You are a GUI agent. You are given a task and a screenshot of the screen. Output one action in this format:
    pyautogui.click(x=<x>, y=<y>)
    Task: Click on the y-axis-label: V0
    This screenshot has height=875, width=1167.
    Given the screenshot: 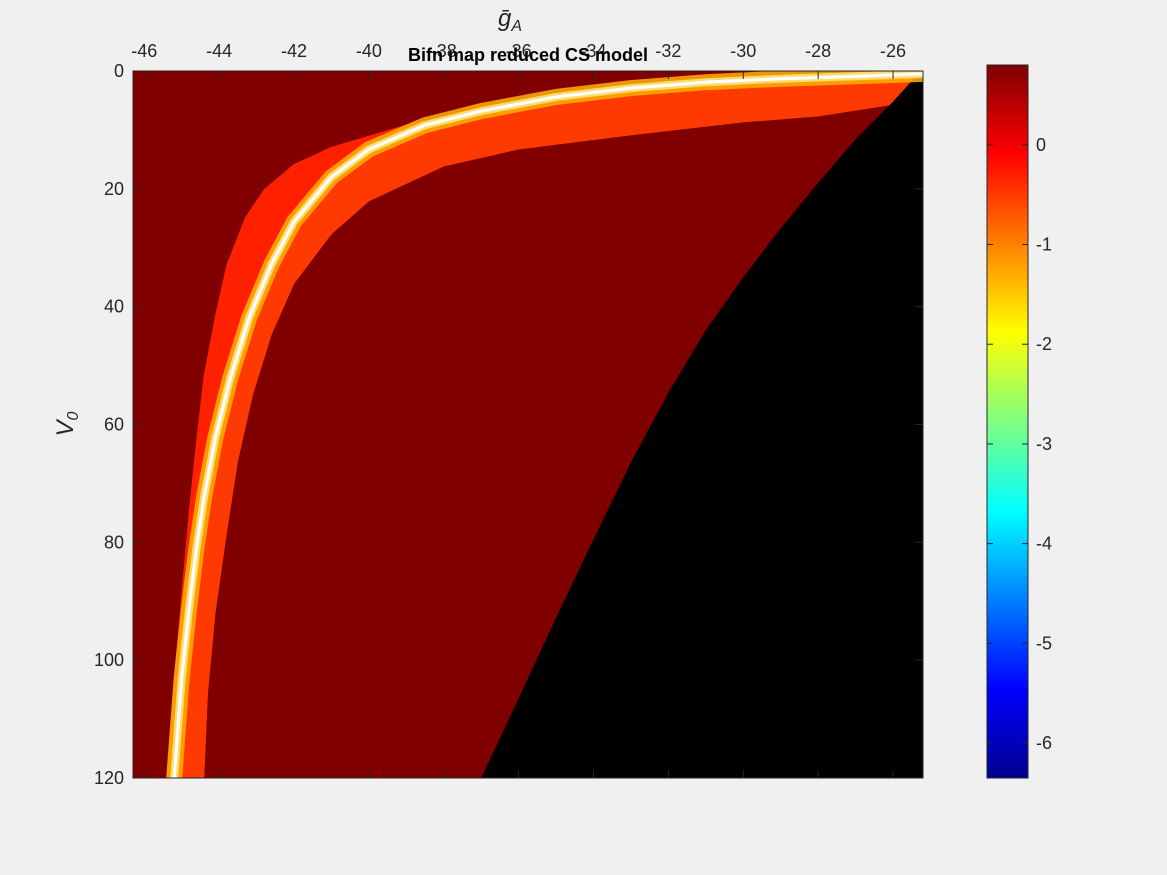 What is the action you would take?
    pyautogui.click(x=67, y=423)
    